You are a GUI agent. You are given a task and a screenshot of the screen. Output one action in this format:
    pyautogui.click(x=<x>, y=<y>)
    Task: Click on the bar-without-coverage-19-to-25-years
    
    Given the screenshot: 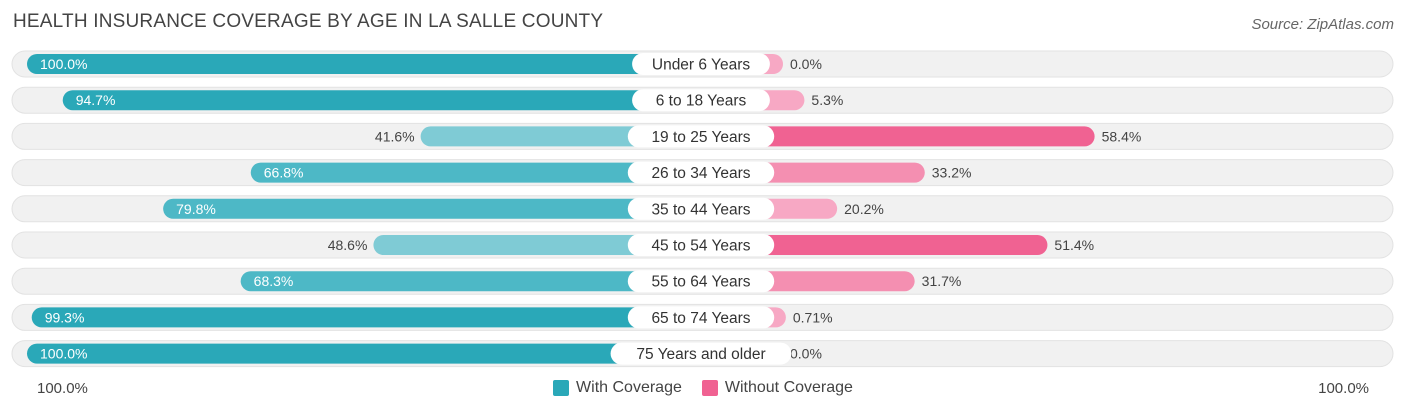 What is the action you would take?
    pyautogui.click(x=898, y=136)
    